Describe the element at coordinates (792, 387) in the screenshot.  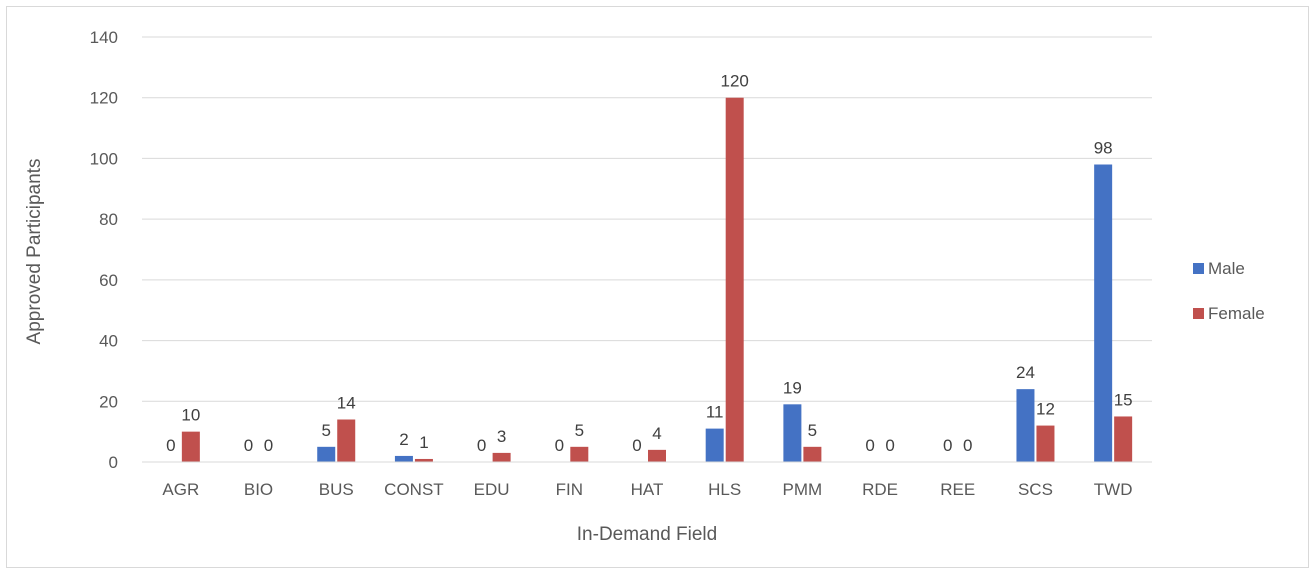
I see `data-label: 19` at that location.